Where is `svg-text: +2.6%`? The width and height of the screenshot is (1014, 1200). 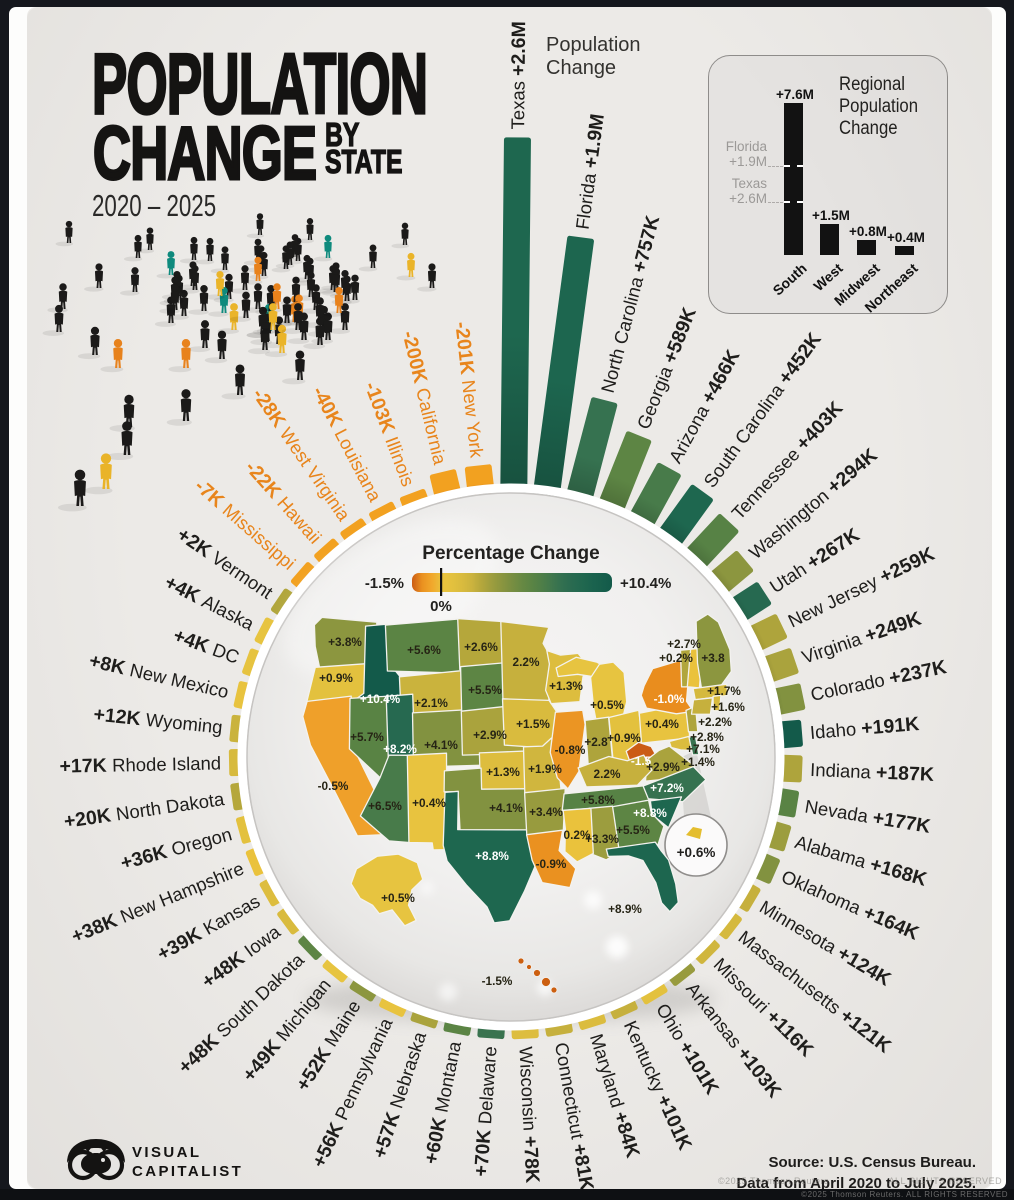 svg-text: +2.6% is located at coordinates (481, 647).